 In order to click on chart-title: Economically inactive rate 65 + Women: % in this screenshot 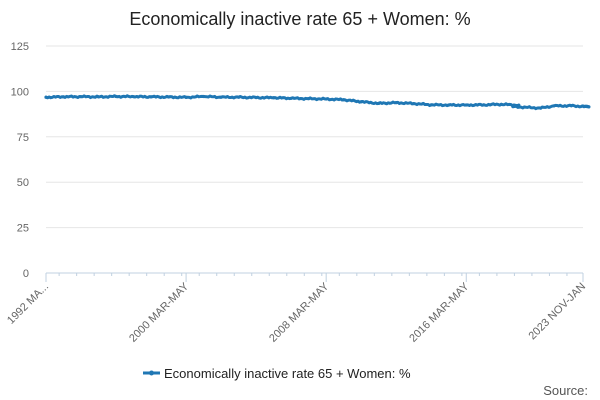, I will do `click(299, 19)`.